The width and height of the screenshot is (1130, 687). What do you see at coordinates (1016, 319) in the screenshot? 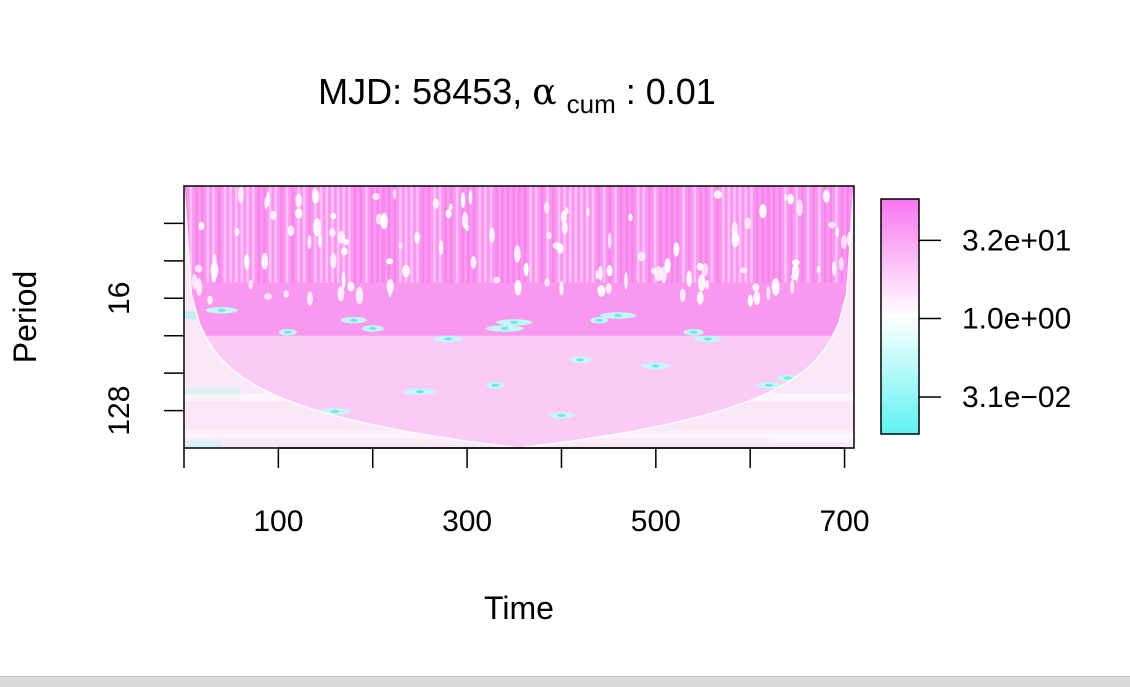
I see `colorbar-tick-label: 1.0e+00` at bounding box center [1016, 319].